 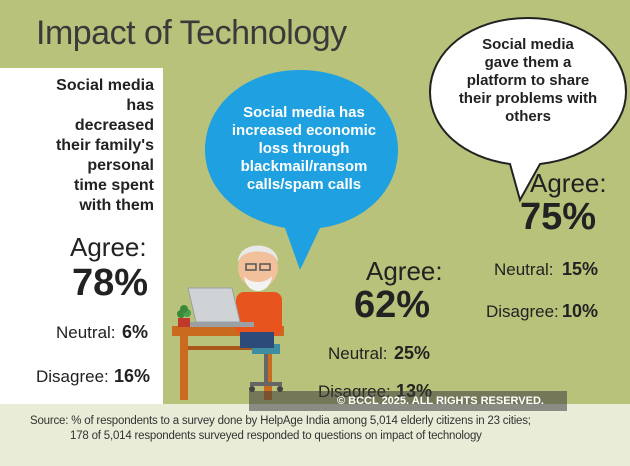 What do you see at coordinates (528, 62) in the screenshot?
I see `question-3-line: gave them a` at bounding box center [528, 62].